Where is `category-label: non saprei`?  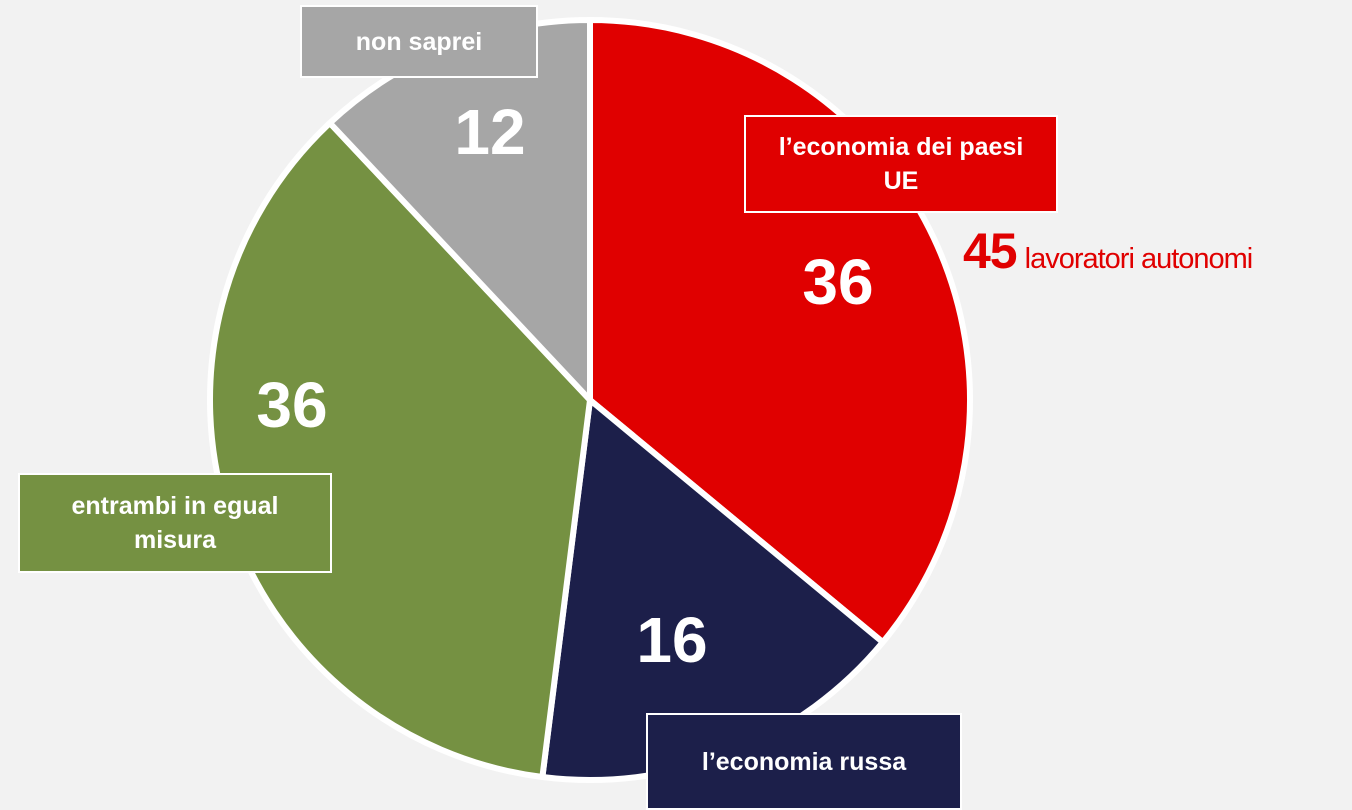 category-label: non saprei is located at coordinates (419, 41).